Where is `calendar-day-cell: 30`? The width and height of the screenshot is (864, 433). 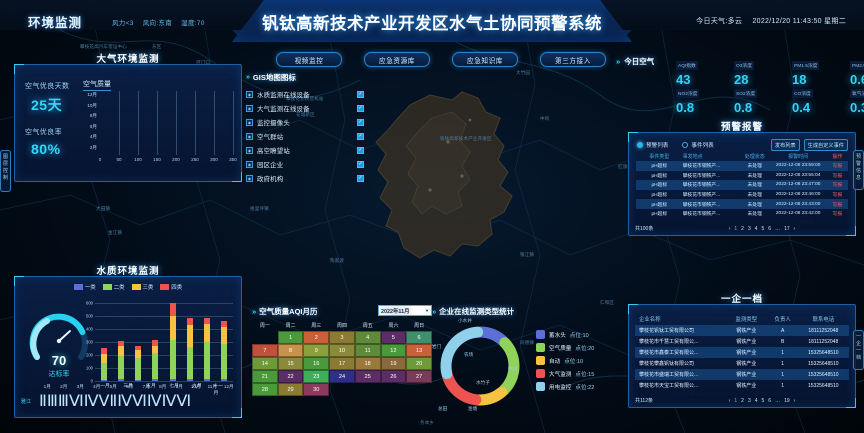
calendar-day-cell: 30 is located at coordinates (316, 389).